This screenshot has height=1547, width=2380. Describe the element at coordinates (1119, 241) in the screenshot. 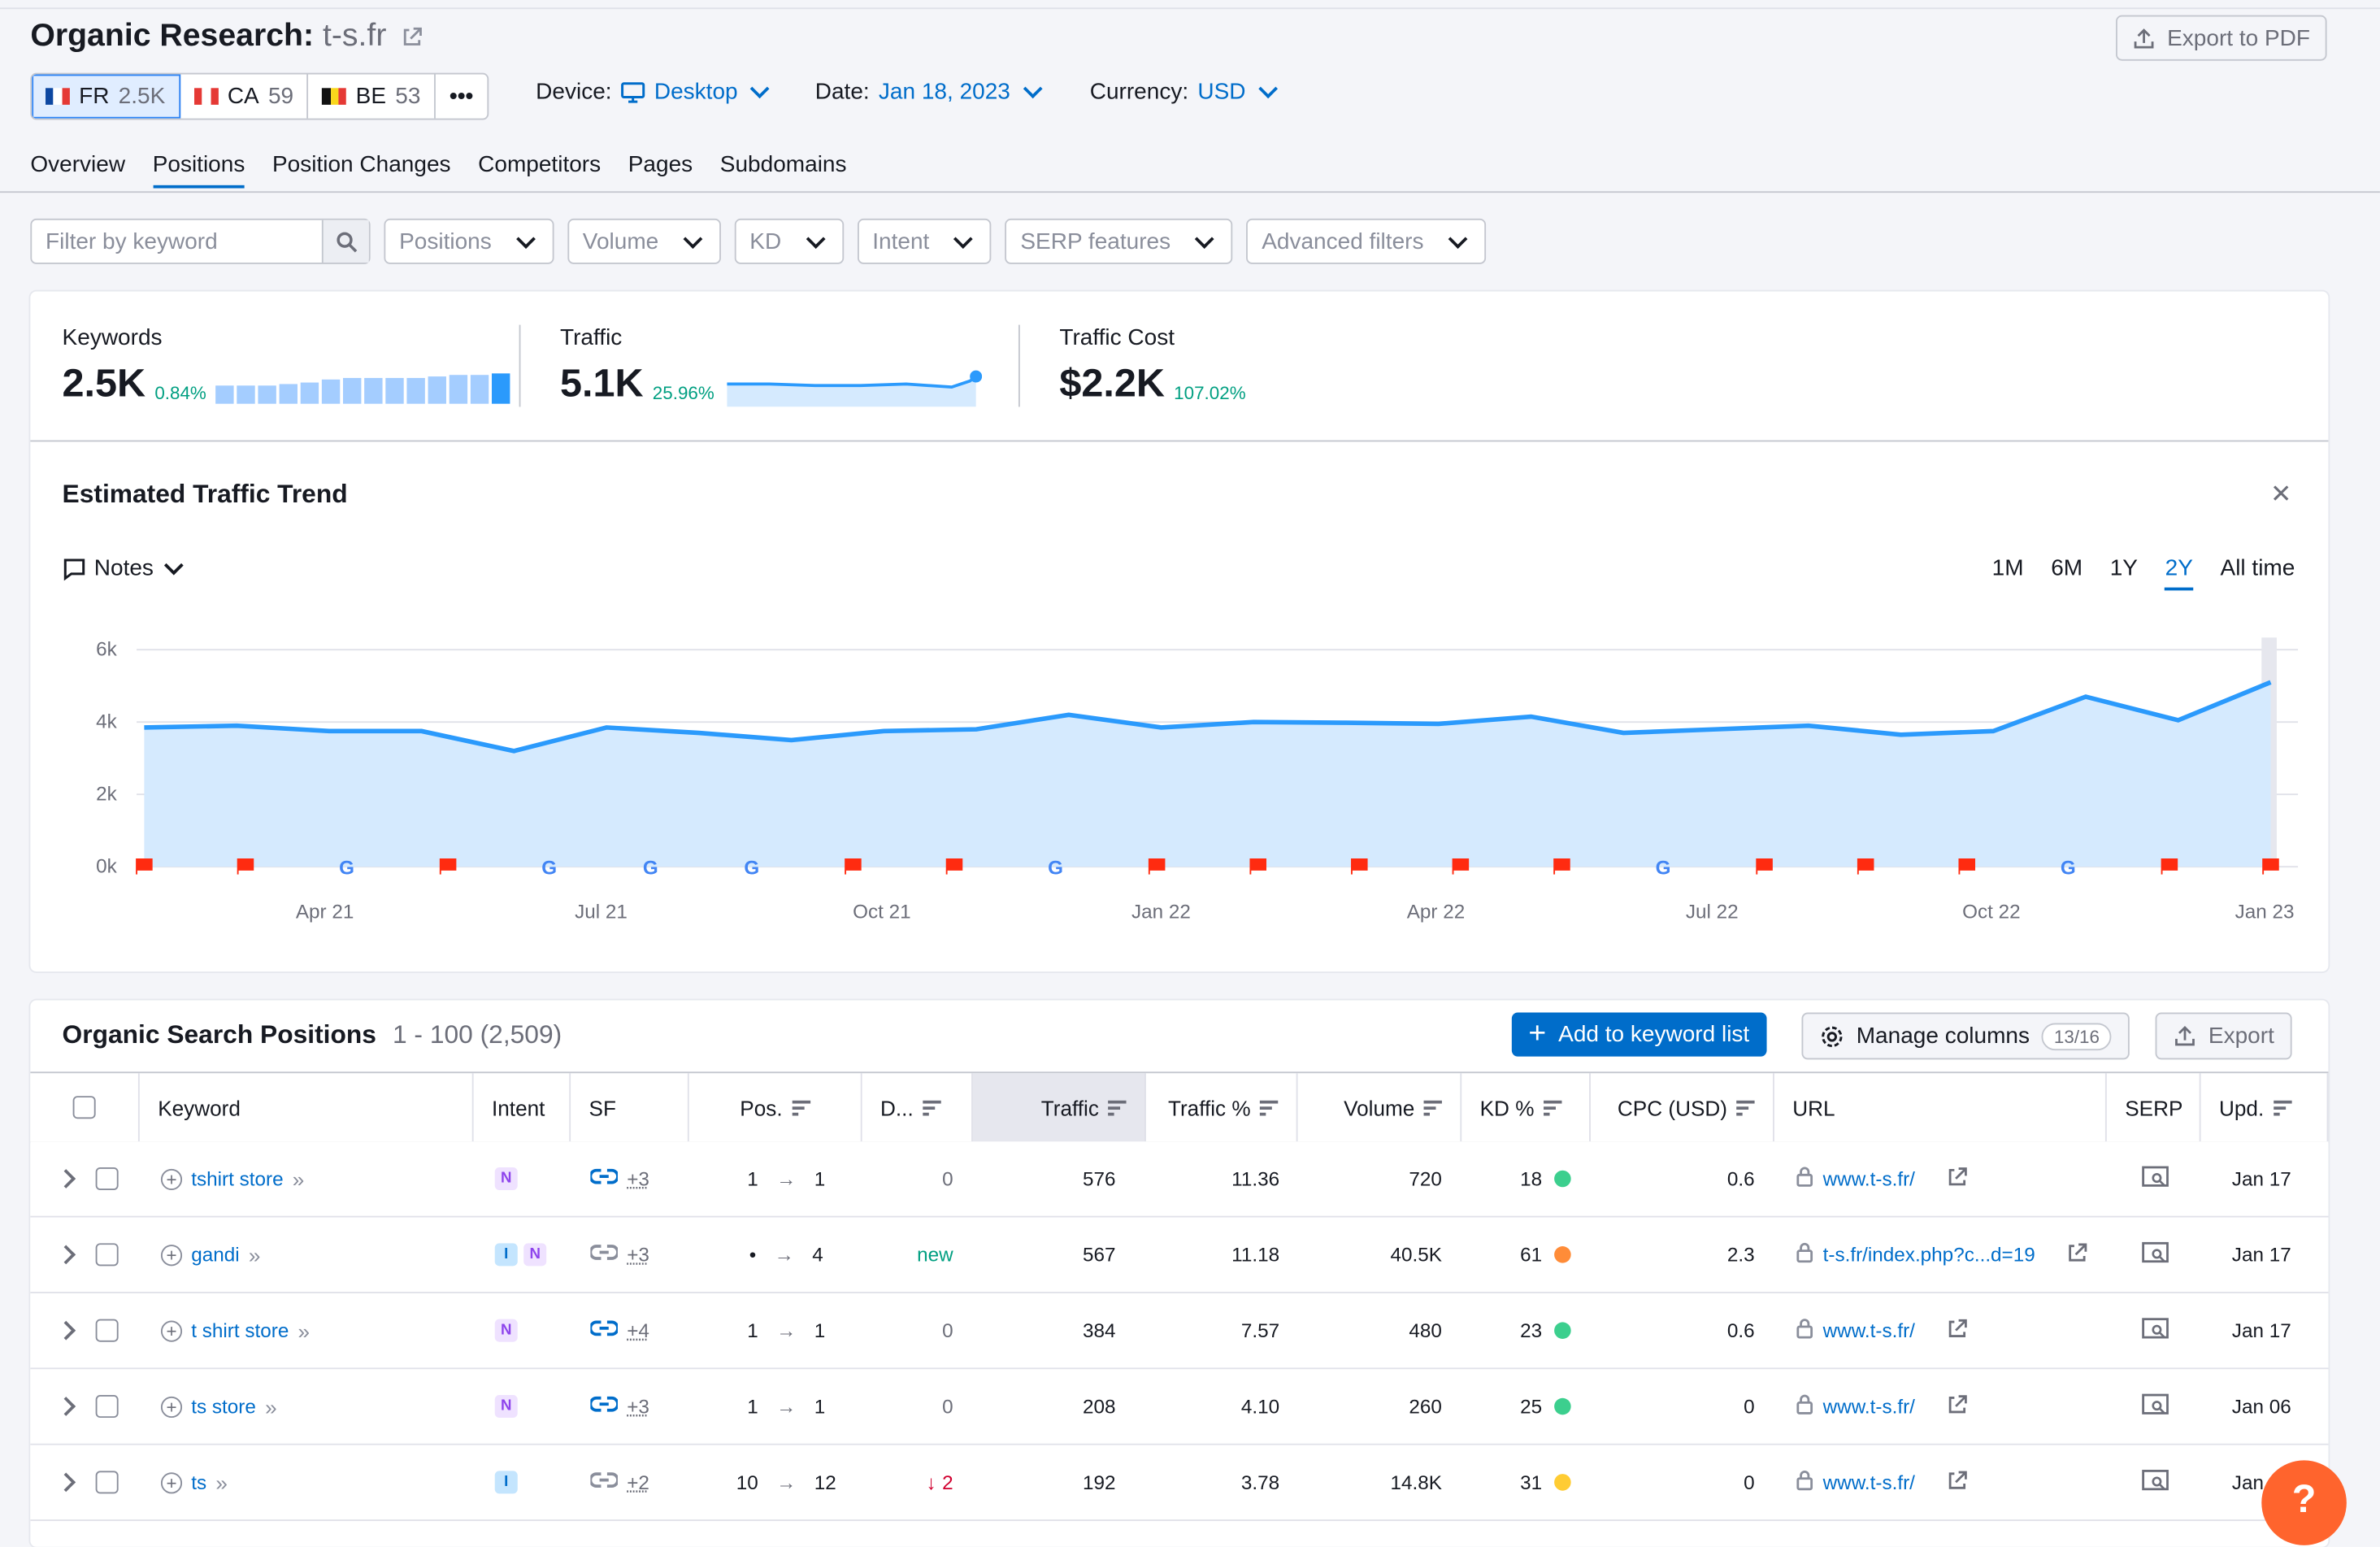

I see `filter-serp-features: SERP features` at that location.